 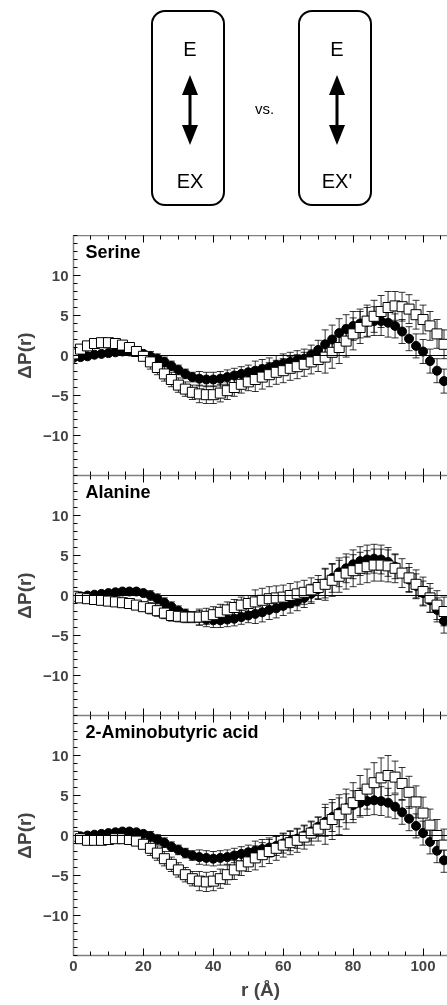 I want to click on text: vs., so click(x=265, y=108).